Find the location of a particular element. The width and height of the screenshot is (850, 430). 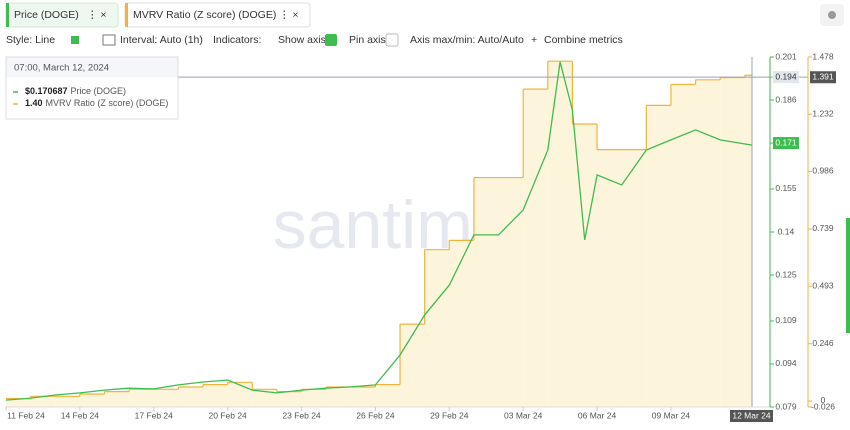

pin-axis-checkbox is located at coordinates (392, 40).